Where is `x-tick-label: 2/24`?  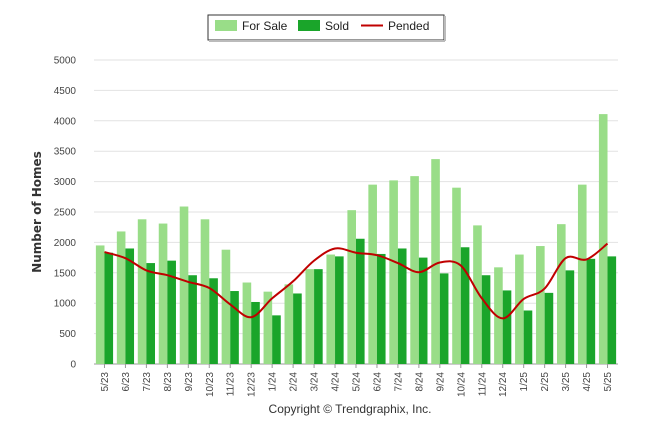
x-tick-label: 2/24 is located at coordinates (294, 382).